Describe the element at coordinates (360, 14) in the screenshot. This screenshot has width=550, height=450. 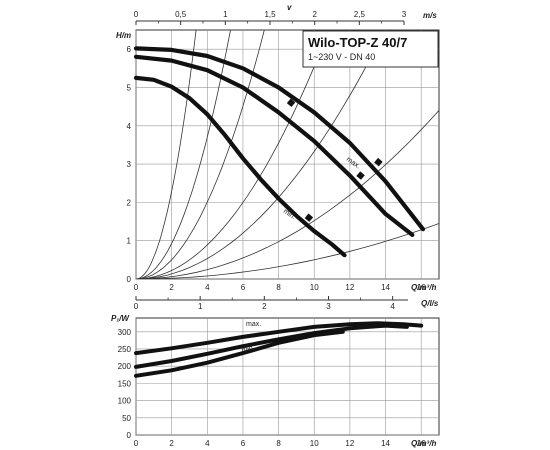
I see `velocity-tick-label: 2,5` at that location.